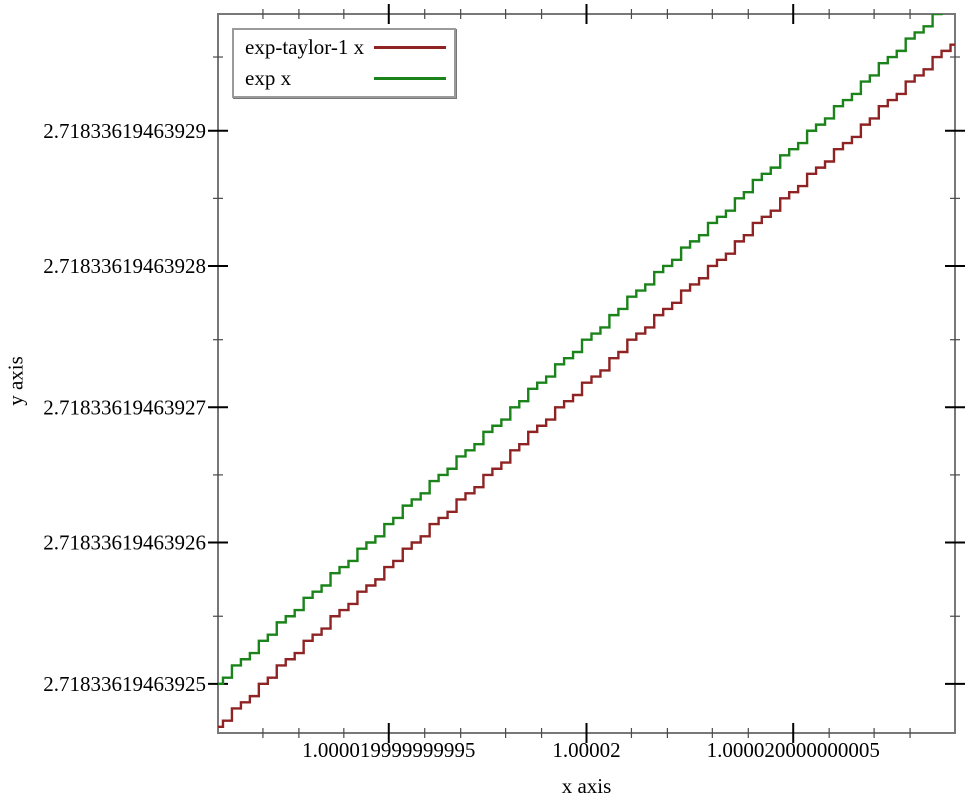  I want to click on legend-label-exp: exp x, so click(268, 78).